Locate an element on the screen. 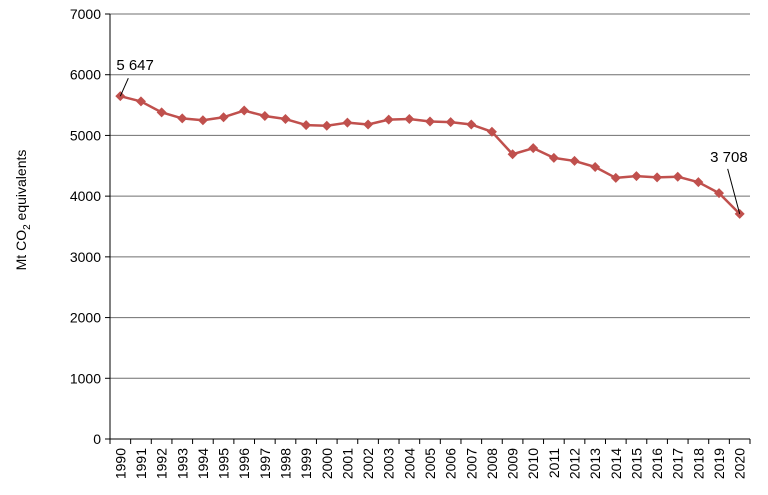  x-tick-label: 2006 is located at coordinates (451, 463).